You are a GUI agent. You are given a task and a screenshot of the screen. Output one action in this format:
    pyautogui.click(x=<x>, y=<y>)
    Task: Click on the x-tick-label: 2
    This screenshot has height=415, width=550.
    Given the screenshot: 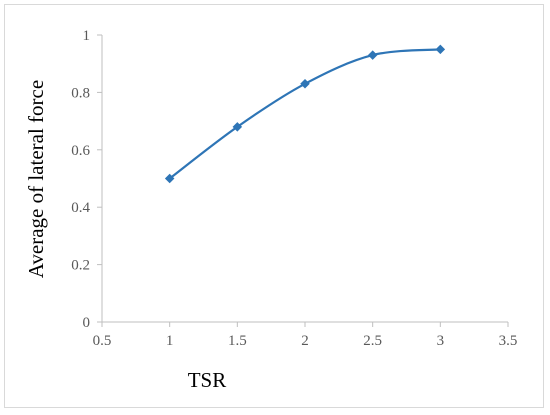 What is the action you would take?
    pyautogui.click(x=305, y=341)
    